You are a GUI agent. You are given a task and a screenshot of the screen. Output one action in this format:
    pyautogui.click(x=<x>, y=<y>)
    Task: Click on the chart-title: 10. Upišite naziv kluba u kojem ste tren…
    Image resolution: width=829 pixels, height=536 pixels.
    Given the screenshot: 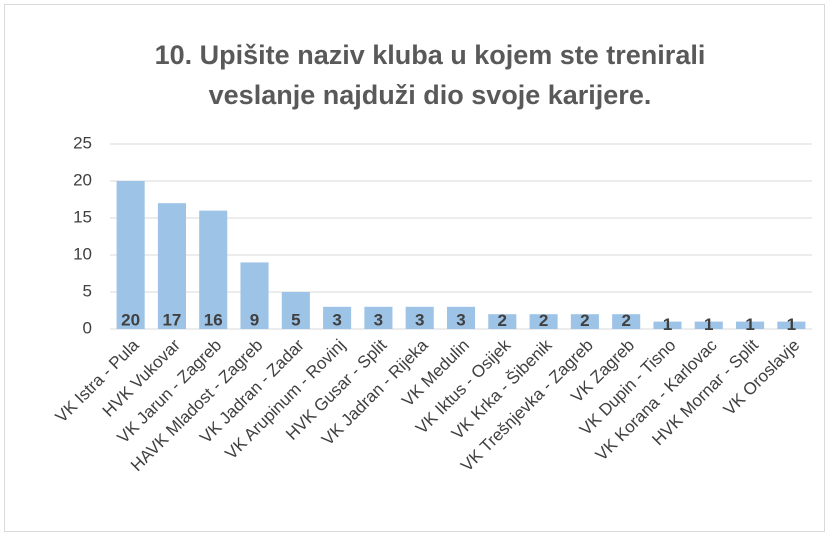 What is the action you would take?
    pyautogui.click(x=430, y=55)
    